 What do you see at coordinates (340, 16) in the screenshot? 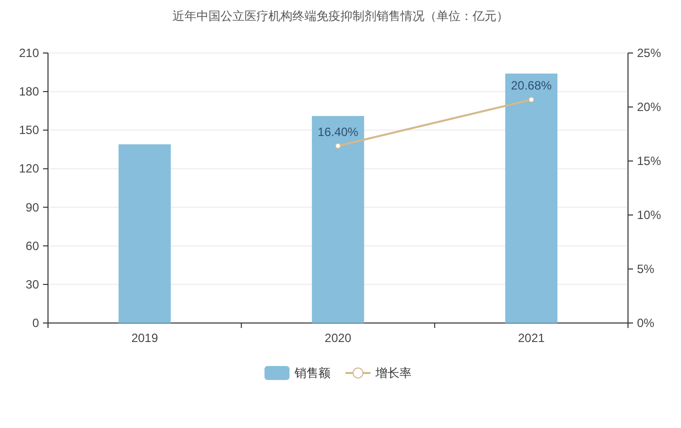
I see `chart-title: 近年中国公立医疗机构终端免疫抑制剂销售情况（单位：亿元）` at bounding box center [340, 16].